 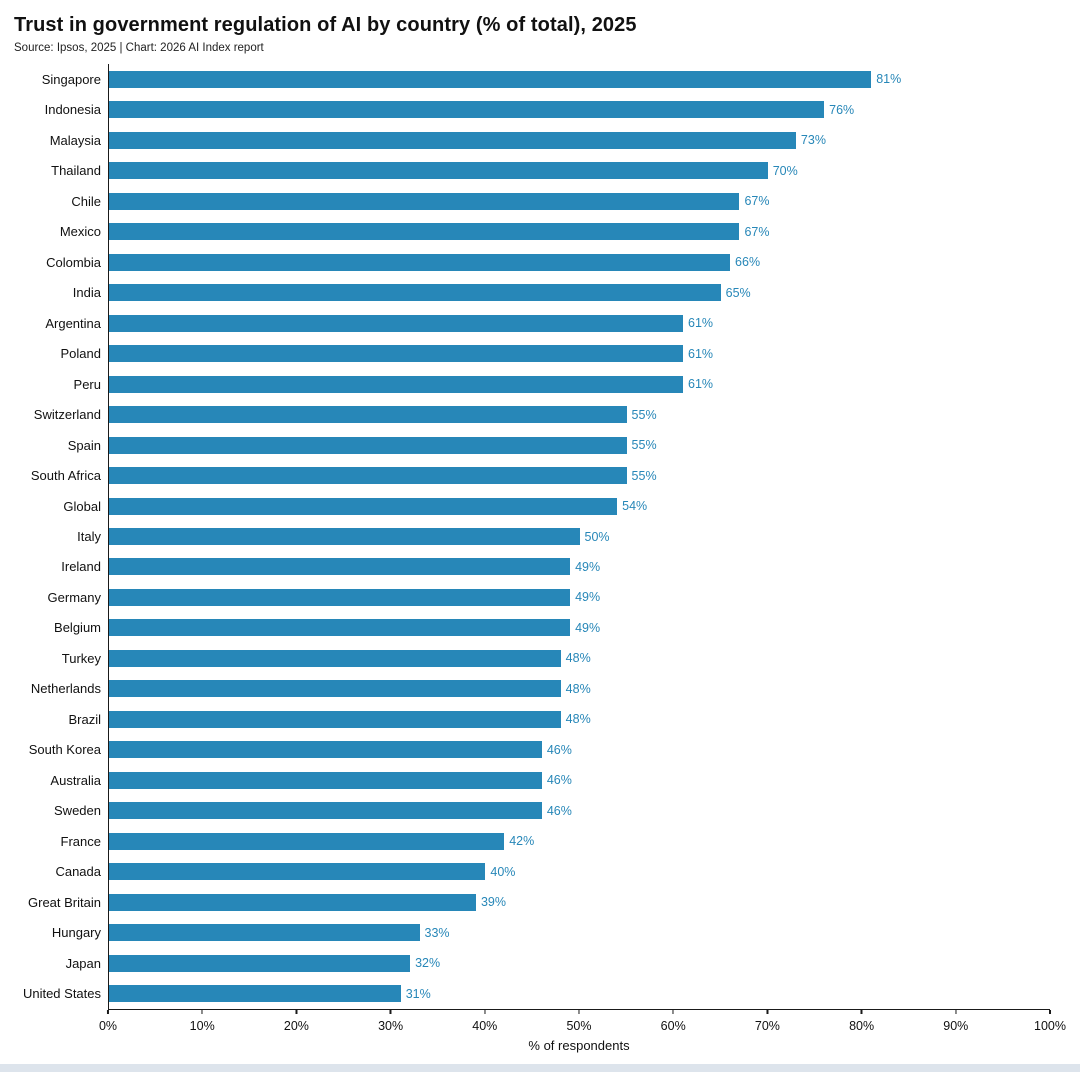 I want to click on bar-row: Indonesia 76%, so click(x=547, y=109).